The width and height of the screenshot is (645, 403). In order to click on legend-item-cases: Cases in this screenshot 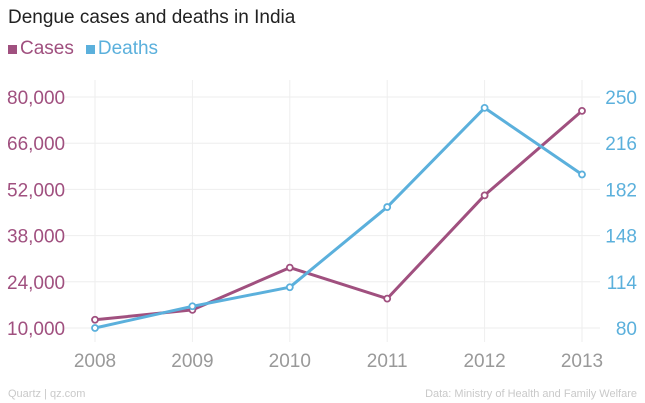, I will do `click(41, 49)`.